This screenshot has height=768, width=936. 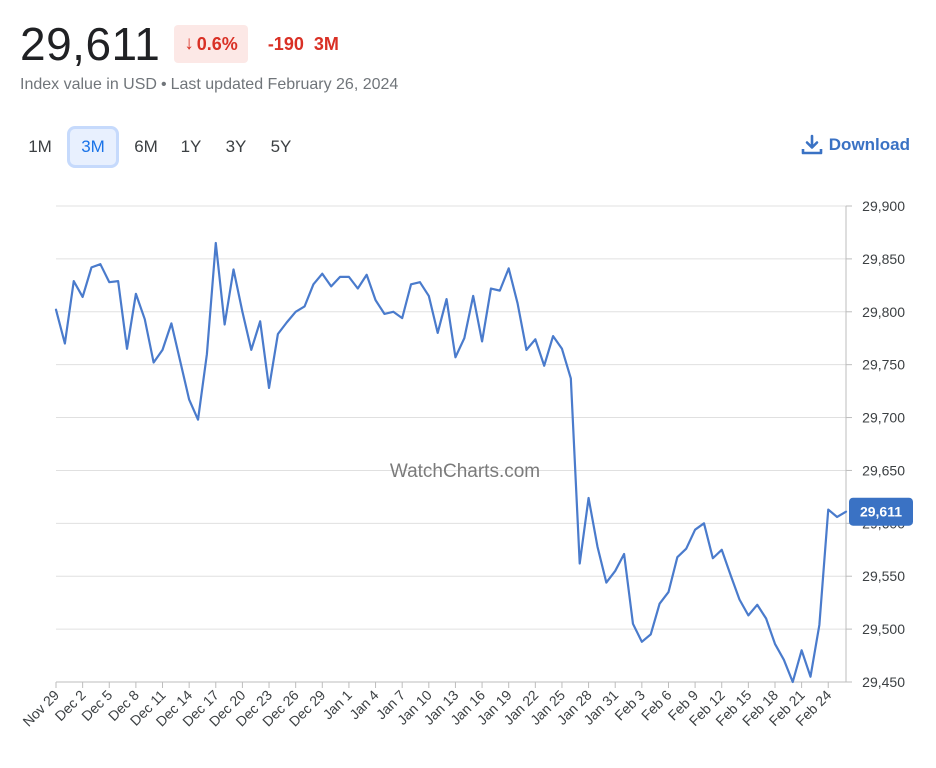 What do you see at coordinates (364, 705) in the screenshot?
I see `x-tick-label: Jan 4` at bounding box center [364, 705].